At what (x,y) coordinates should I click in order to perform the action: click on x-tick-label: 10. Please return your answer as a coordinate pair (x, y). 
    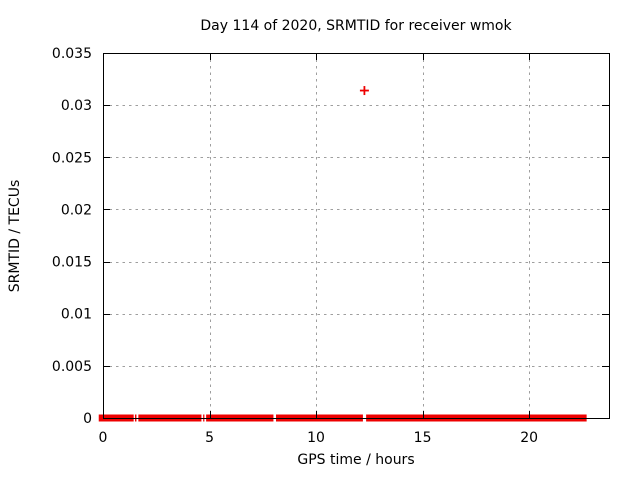
    Looking at the image, I should click on (316, 438).